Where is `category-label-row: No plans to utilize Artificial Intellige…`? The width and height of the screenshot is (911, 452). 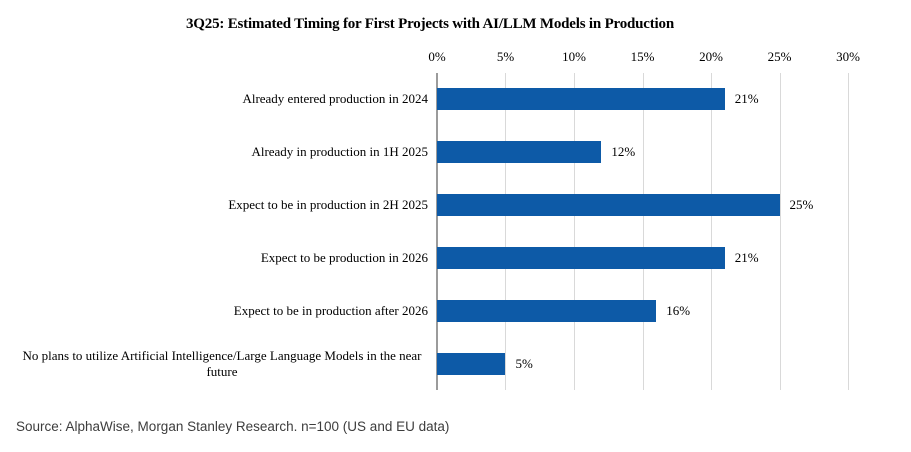
category-label-row: No plans to utilize Artificial Intellige… is located at coordinates (218, 363).